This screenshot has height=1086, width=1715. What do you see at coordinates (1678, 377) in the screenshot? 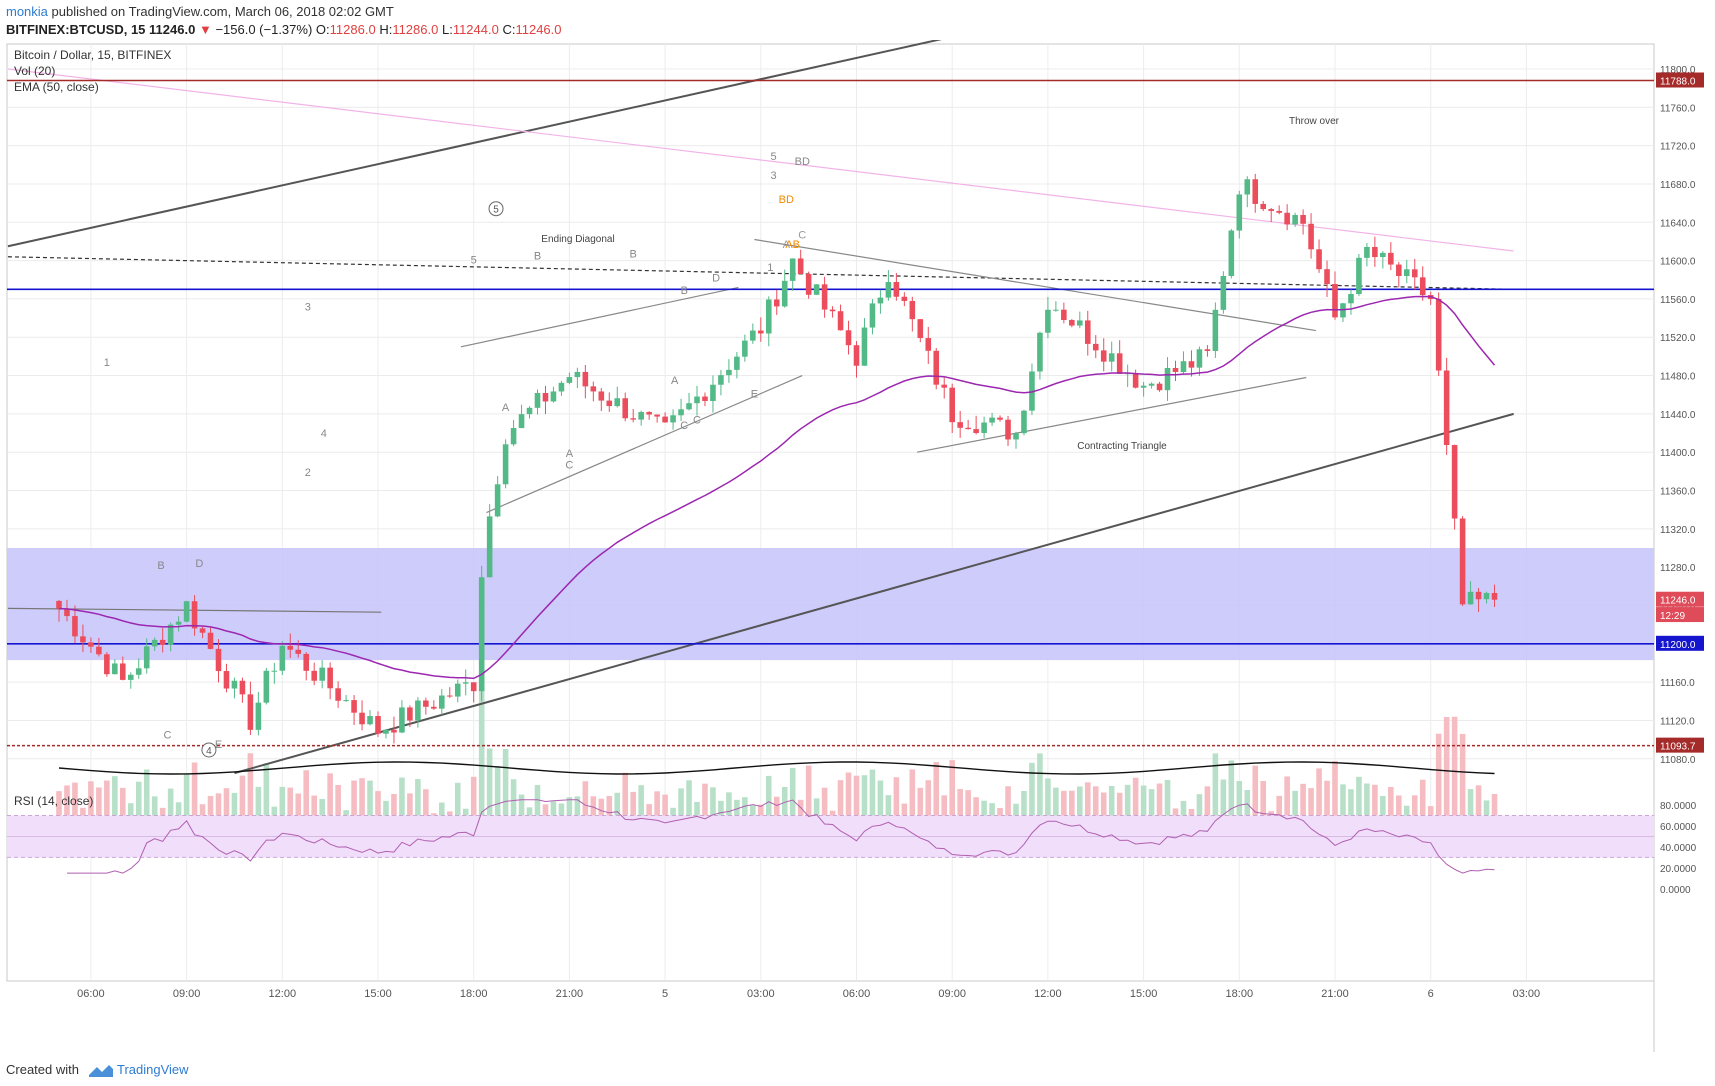
I see `price-tick-label: 11480.0` at bounding box center [1678, 377].